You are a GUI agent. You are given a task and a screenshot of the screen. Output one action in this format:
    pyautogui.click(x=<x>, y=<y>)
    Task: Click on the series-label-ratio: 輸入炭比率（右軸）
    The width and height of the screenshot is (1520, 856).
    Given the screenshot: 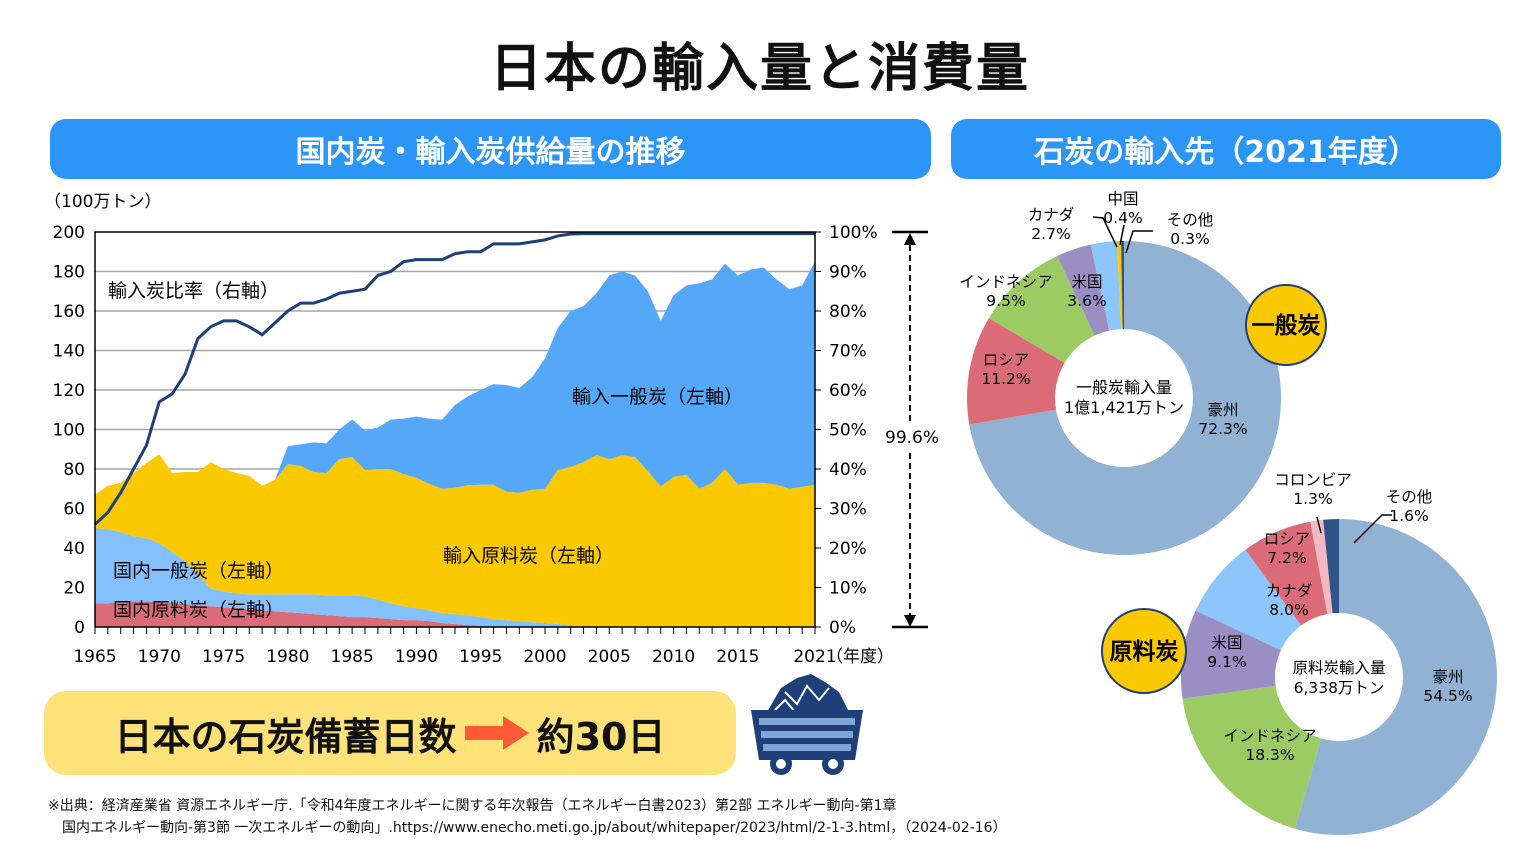 What is the action you would take?
    pyautogui.click(x=193, y=291)
    